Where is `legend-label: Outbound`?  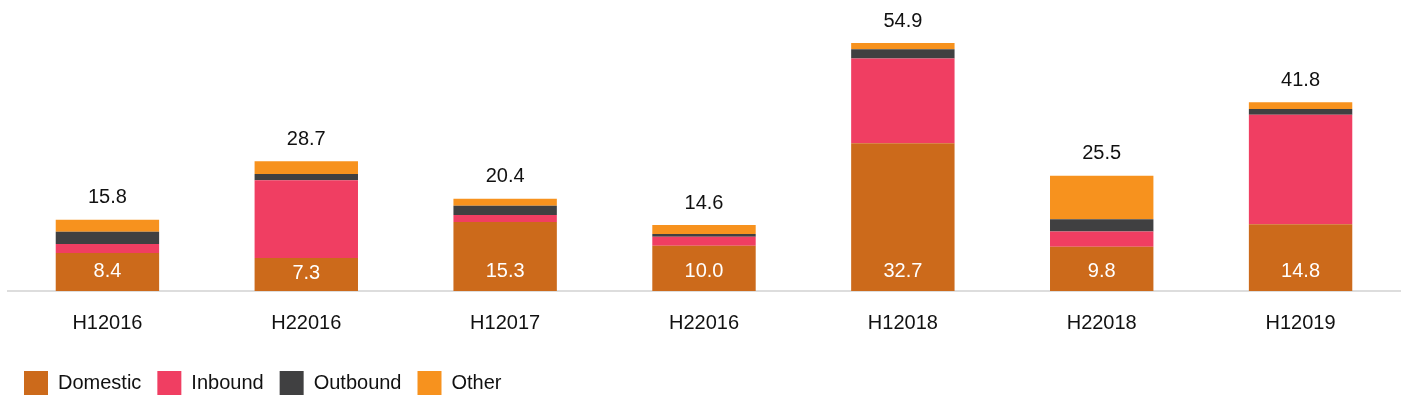 legend-label: Outbound is located at coordinates (357, 381).